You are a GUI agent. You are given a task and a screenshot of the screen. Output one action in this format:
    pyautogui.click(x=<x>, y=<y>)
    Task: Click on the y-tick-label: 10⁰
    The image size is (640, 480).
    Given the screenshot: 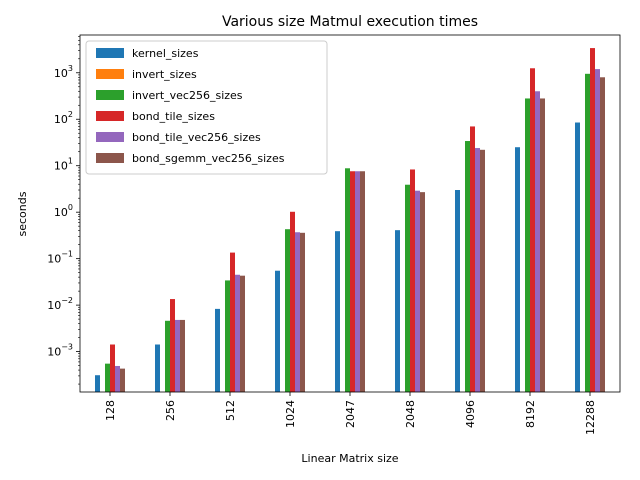 What is the action you would take?
    pyautogui.click(x=63, y=211)
    